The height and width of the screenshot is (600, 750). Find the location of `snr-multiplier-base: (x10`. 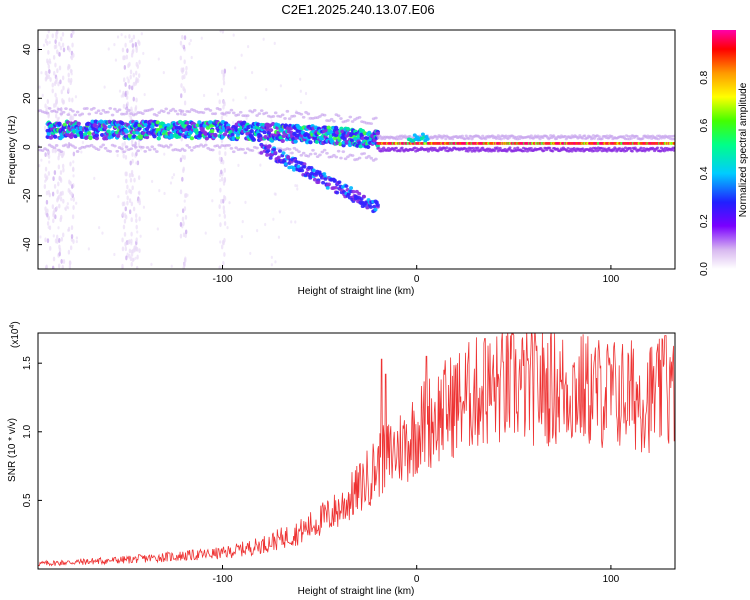

snr-multiplier-base: (x10 is located at coordinates (15, 338).